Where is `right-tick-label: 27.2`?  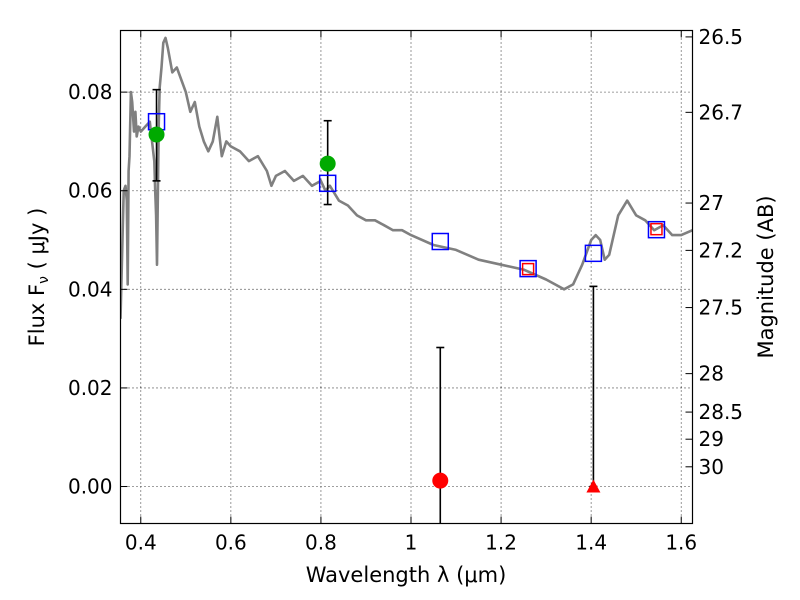
right-tick-label: 27.2 is located at coordinates (721, 250).